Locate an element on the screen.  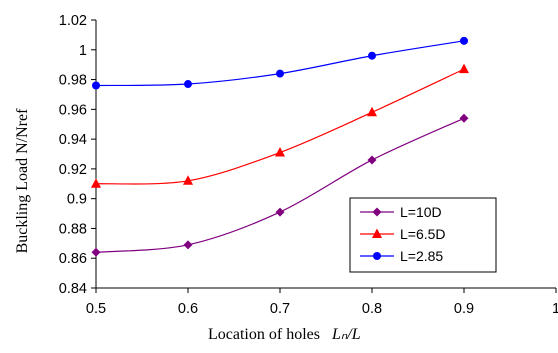
legend-entry: L=6.5D is located at coordinates (403, 234).